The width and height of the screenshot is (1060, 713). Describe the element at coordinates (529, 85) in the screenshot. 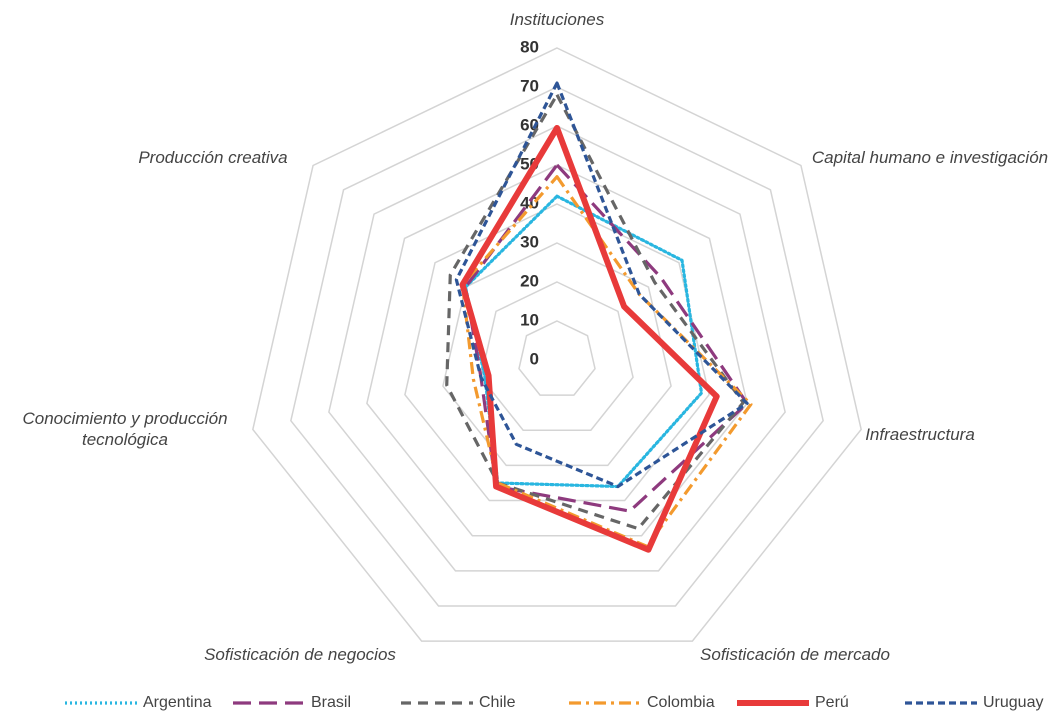

I see `r-tick-label: 70` at that location.